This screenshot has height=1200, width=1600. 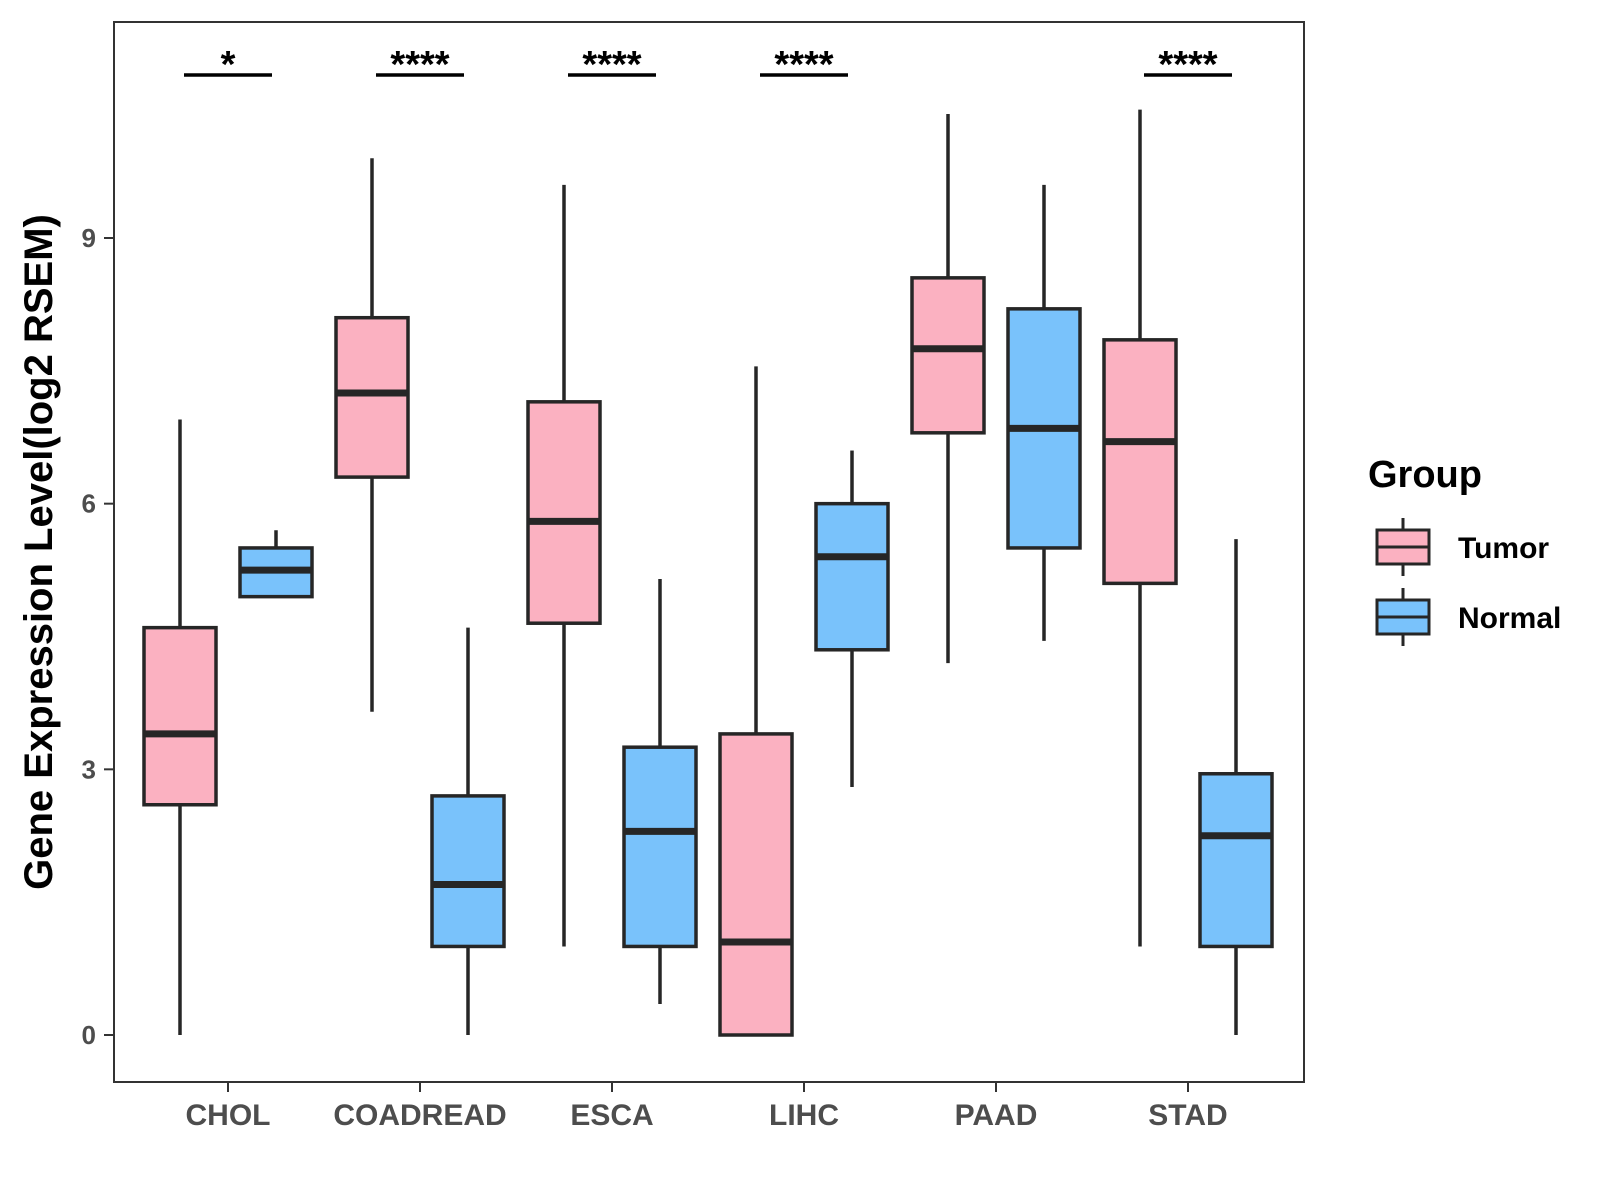 What do you see at coordinates (1425, 475) in the screenshot?
I see `legend-title: Group` at bounding box center [1425, 475].